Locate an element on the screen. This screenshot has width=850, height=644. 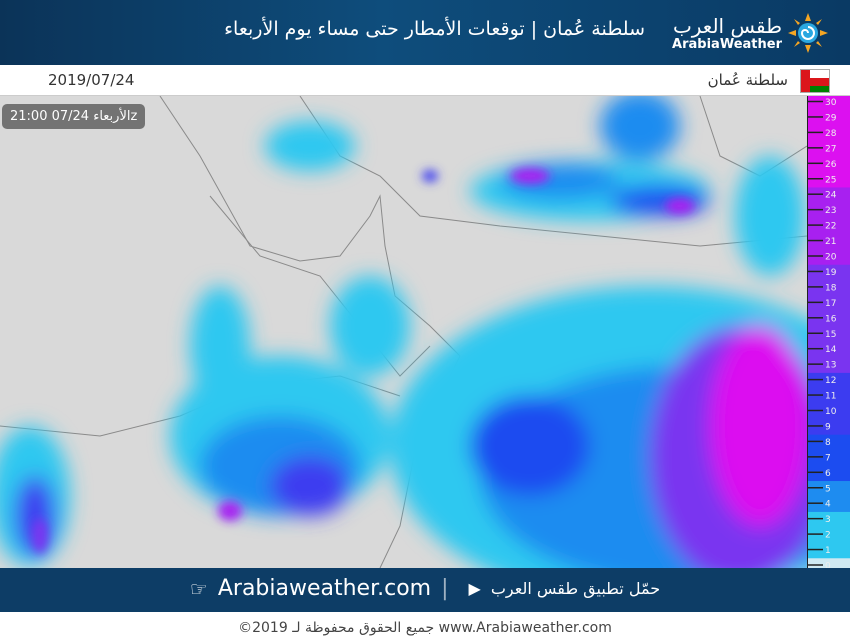
legend-tick-label: 14 is located at coordinates (831, 350).